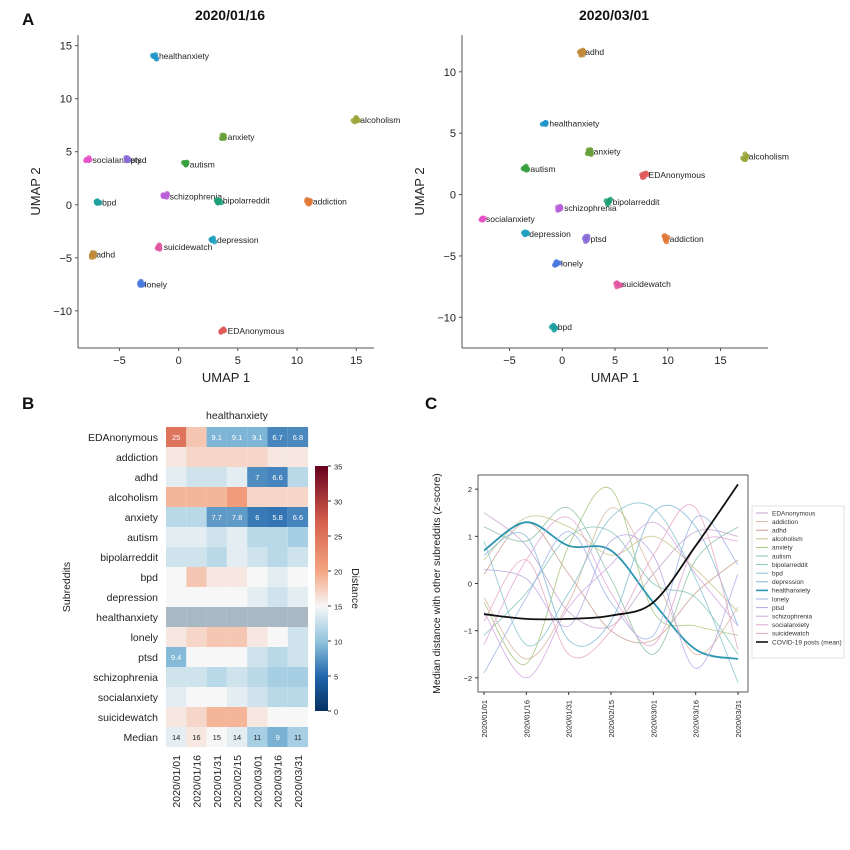 The height and width of the screenshot is (850, 850). Describe the element at coordinates (277, 477) in the screenshot. I see `heatmap-cell-value: 6.6` at that location.